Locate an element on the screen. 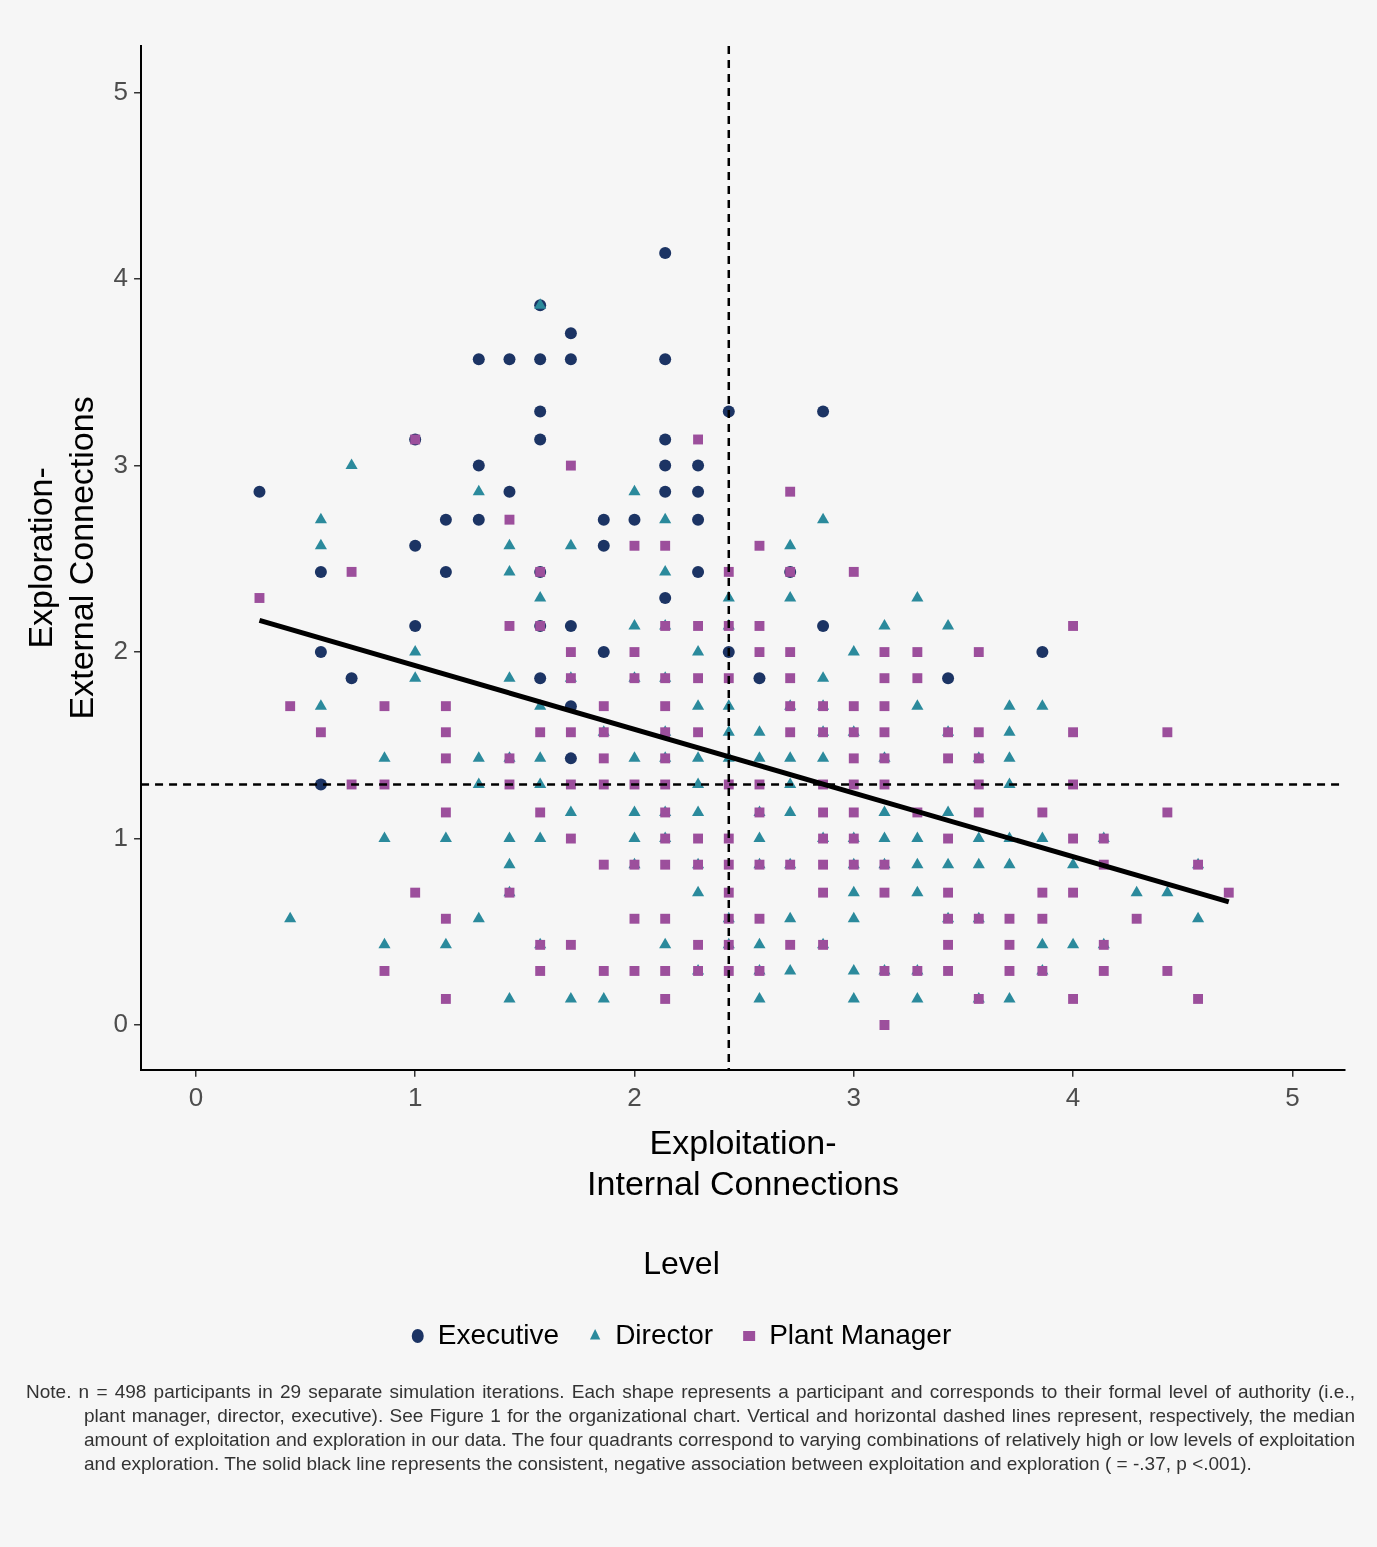 This screenshot has width=1377, height=1547. x-tick-label: 0 is located at coordinates (196, 1096).